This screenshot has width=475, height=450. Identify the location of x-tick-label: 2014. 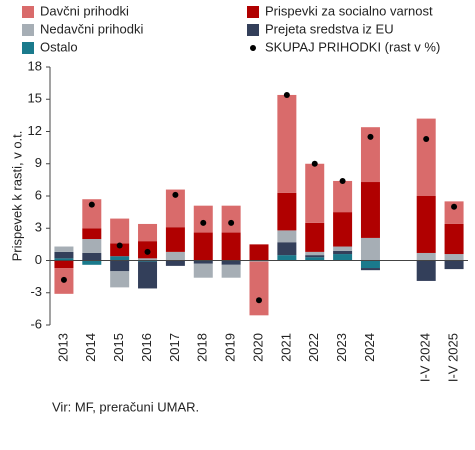
(90, 347).